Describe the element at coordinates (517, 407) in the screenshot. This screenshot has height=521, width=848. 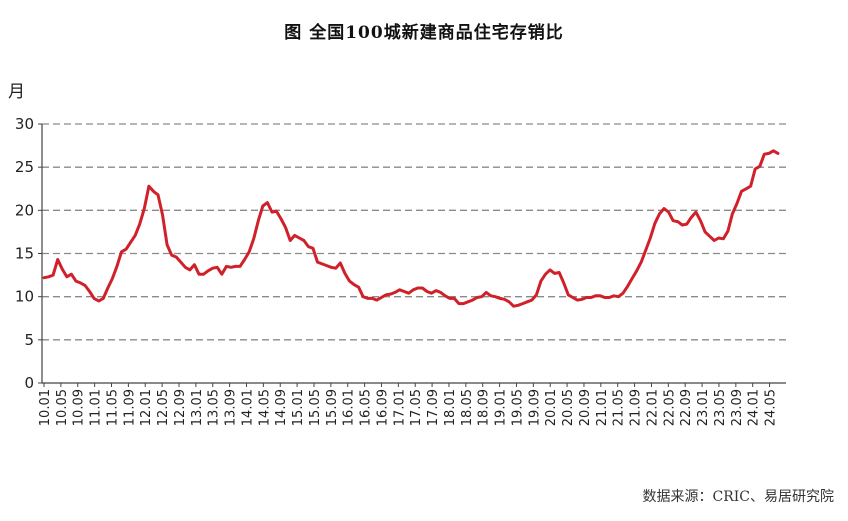
I see `x-tick-label: 19.05` at that location.